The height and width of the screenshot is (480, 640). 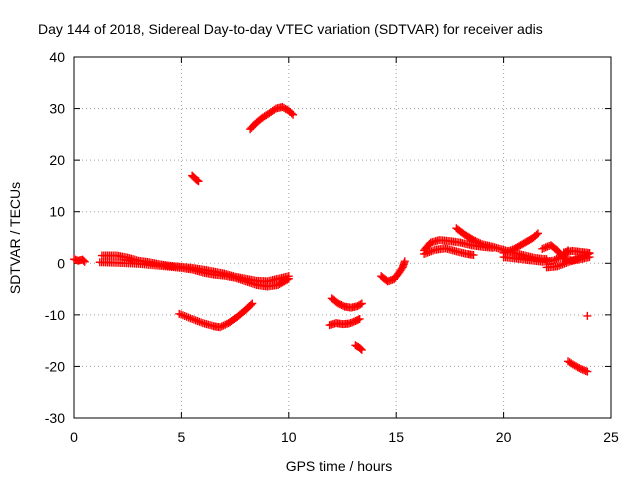 What do you see at coordinates (74, 437) in the screenshot?
I see `x-tick-label: 0` at bounding box center [74, 437].